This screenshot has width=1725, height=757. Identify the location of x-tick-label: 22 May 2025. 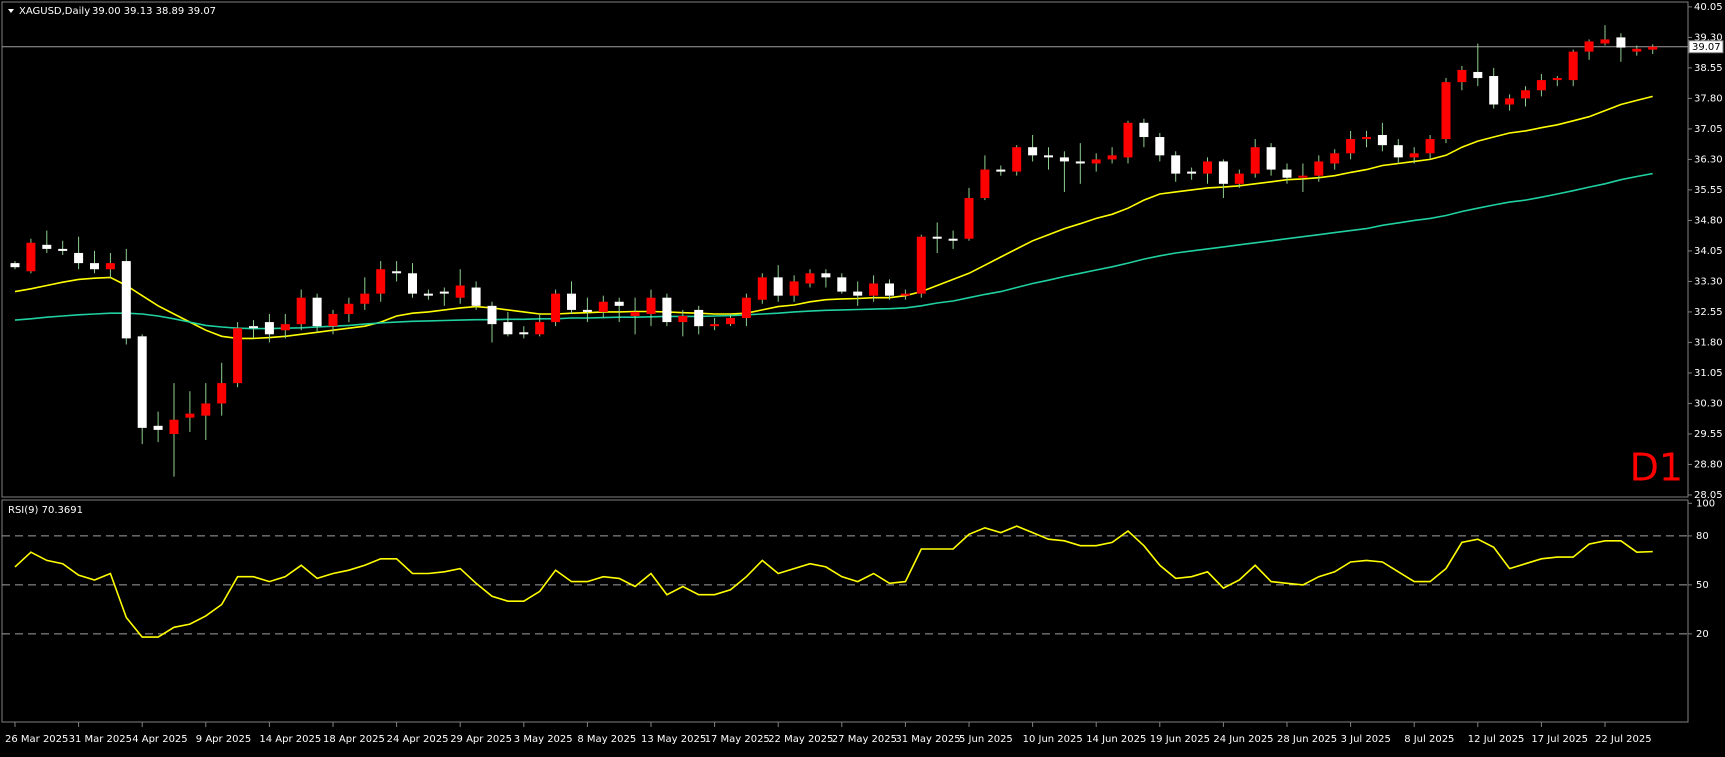
(800, 739).